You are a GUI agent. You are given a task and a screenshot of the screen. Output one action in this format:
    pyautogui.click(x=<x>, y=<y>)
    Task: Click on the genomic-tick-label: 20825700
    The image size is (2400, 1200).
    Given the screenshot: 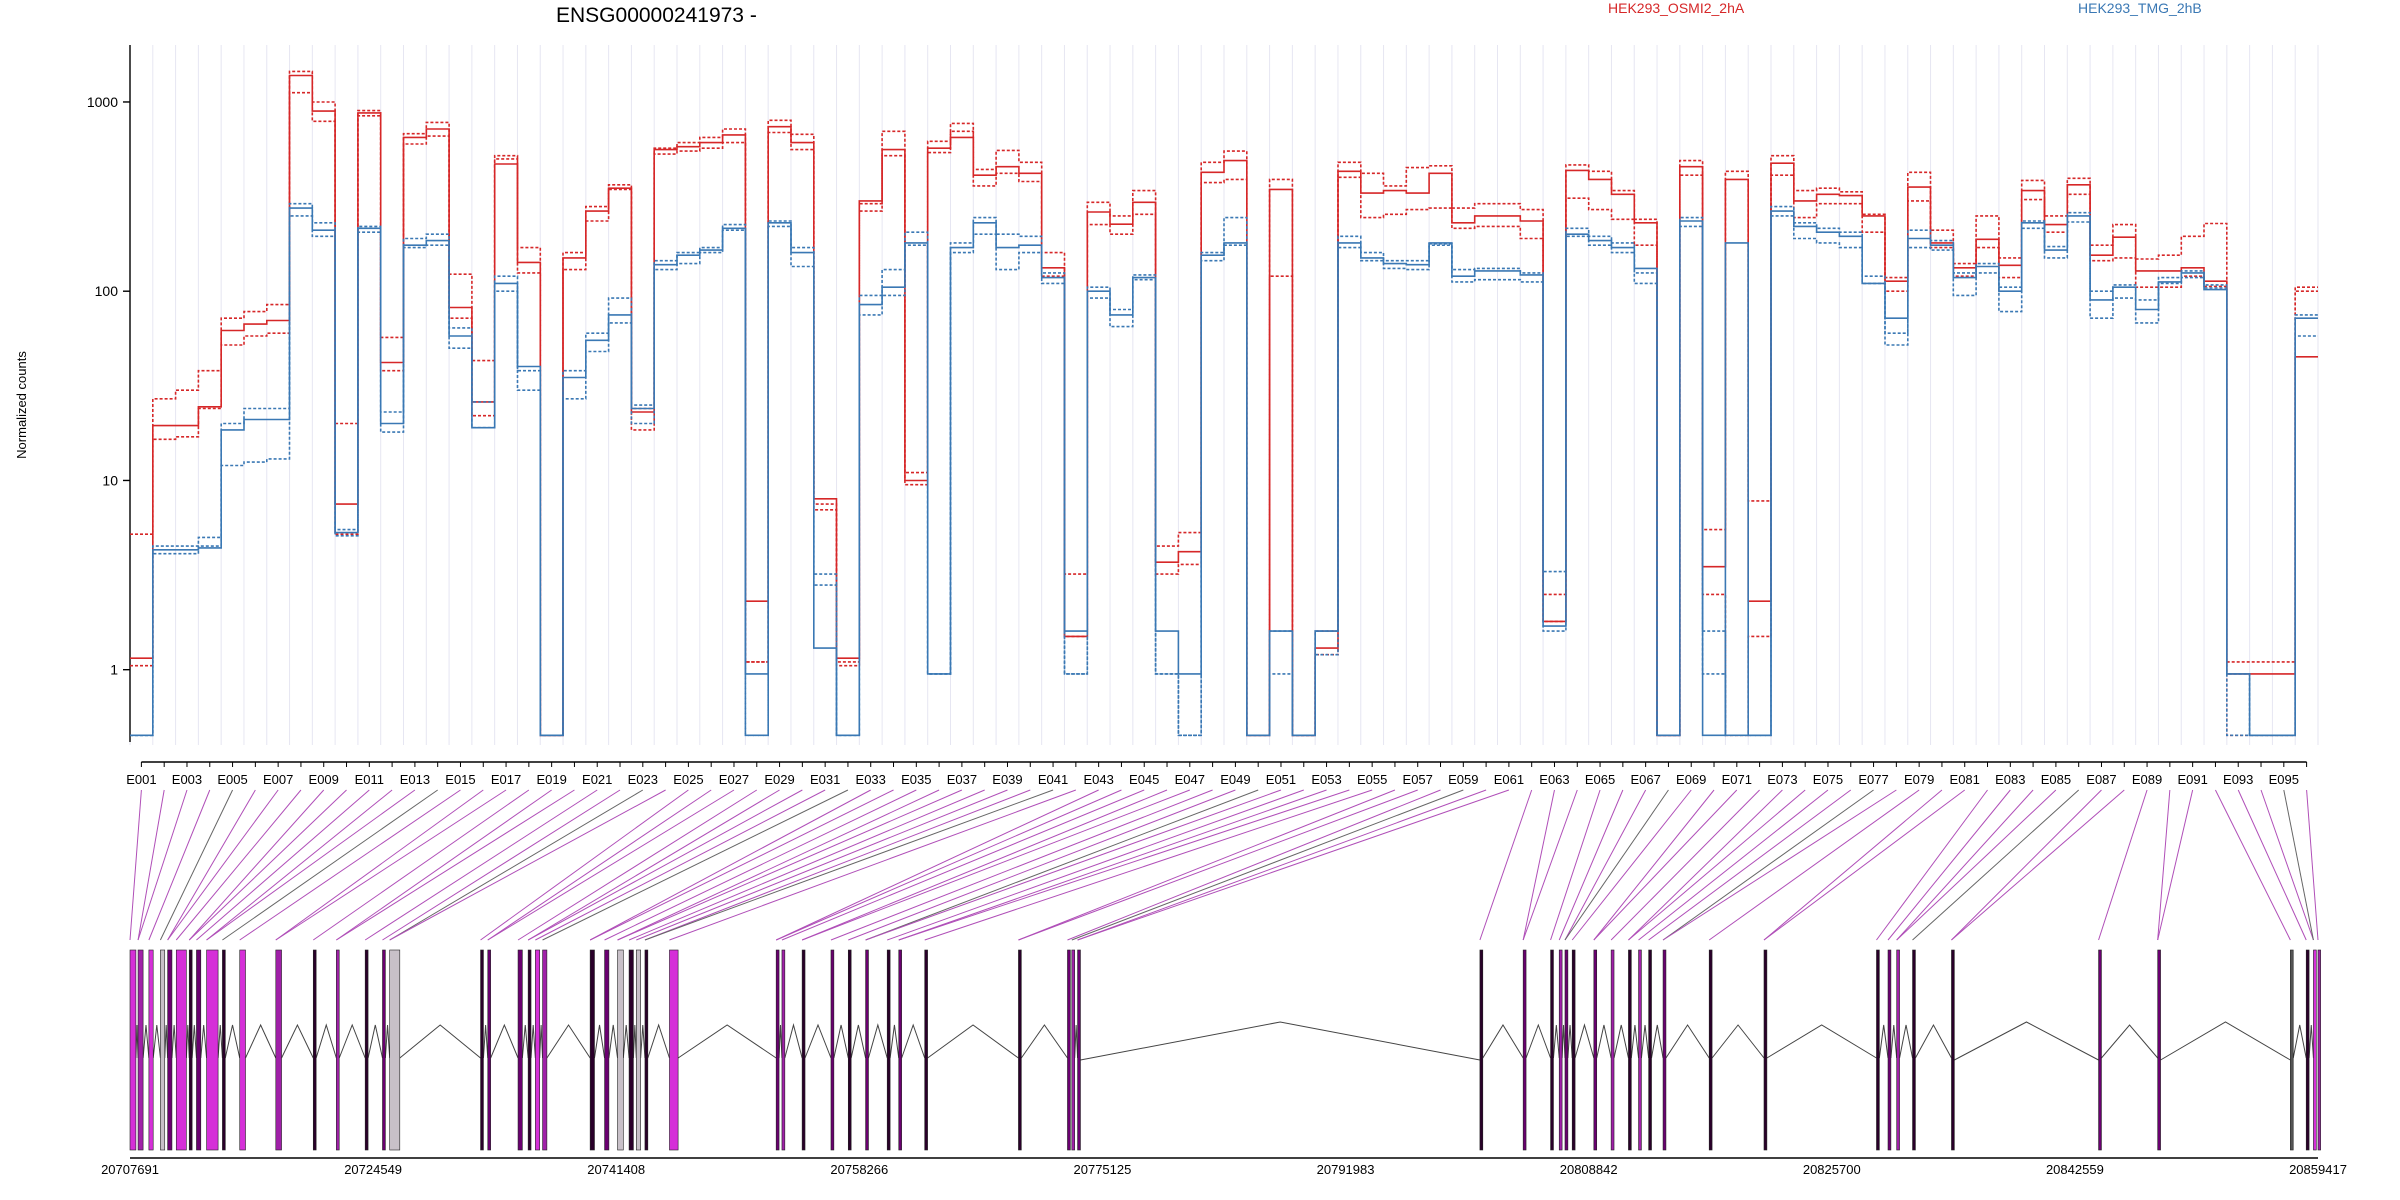 What is the action you would take?
    pyautogui.click(x=1832, y=1169)
    